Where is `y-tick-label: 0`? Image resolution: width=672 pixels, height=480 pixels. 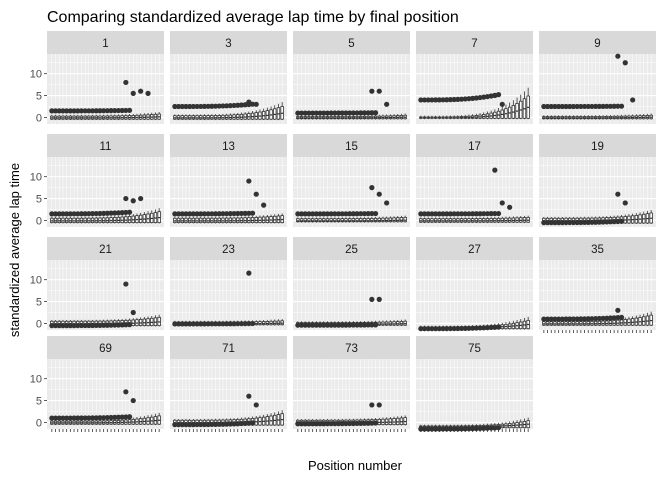
y-tick-label: 0 is located at coordinates (39, 423).